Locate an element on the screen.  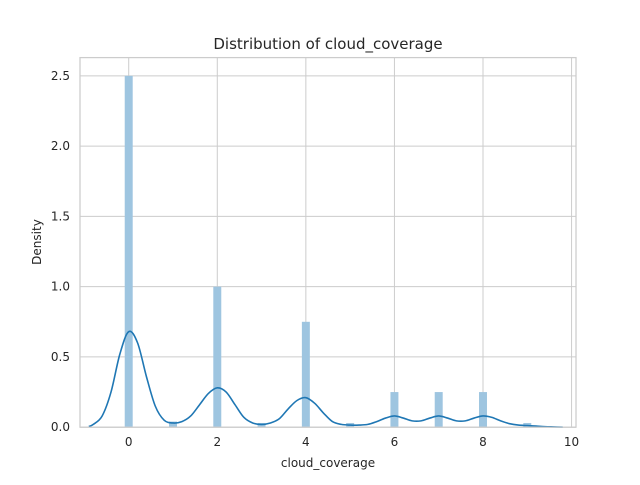
x-tick-label: 10 is located at coordinates (571, 442).